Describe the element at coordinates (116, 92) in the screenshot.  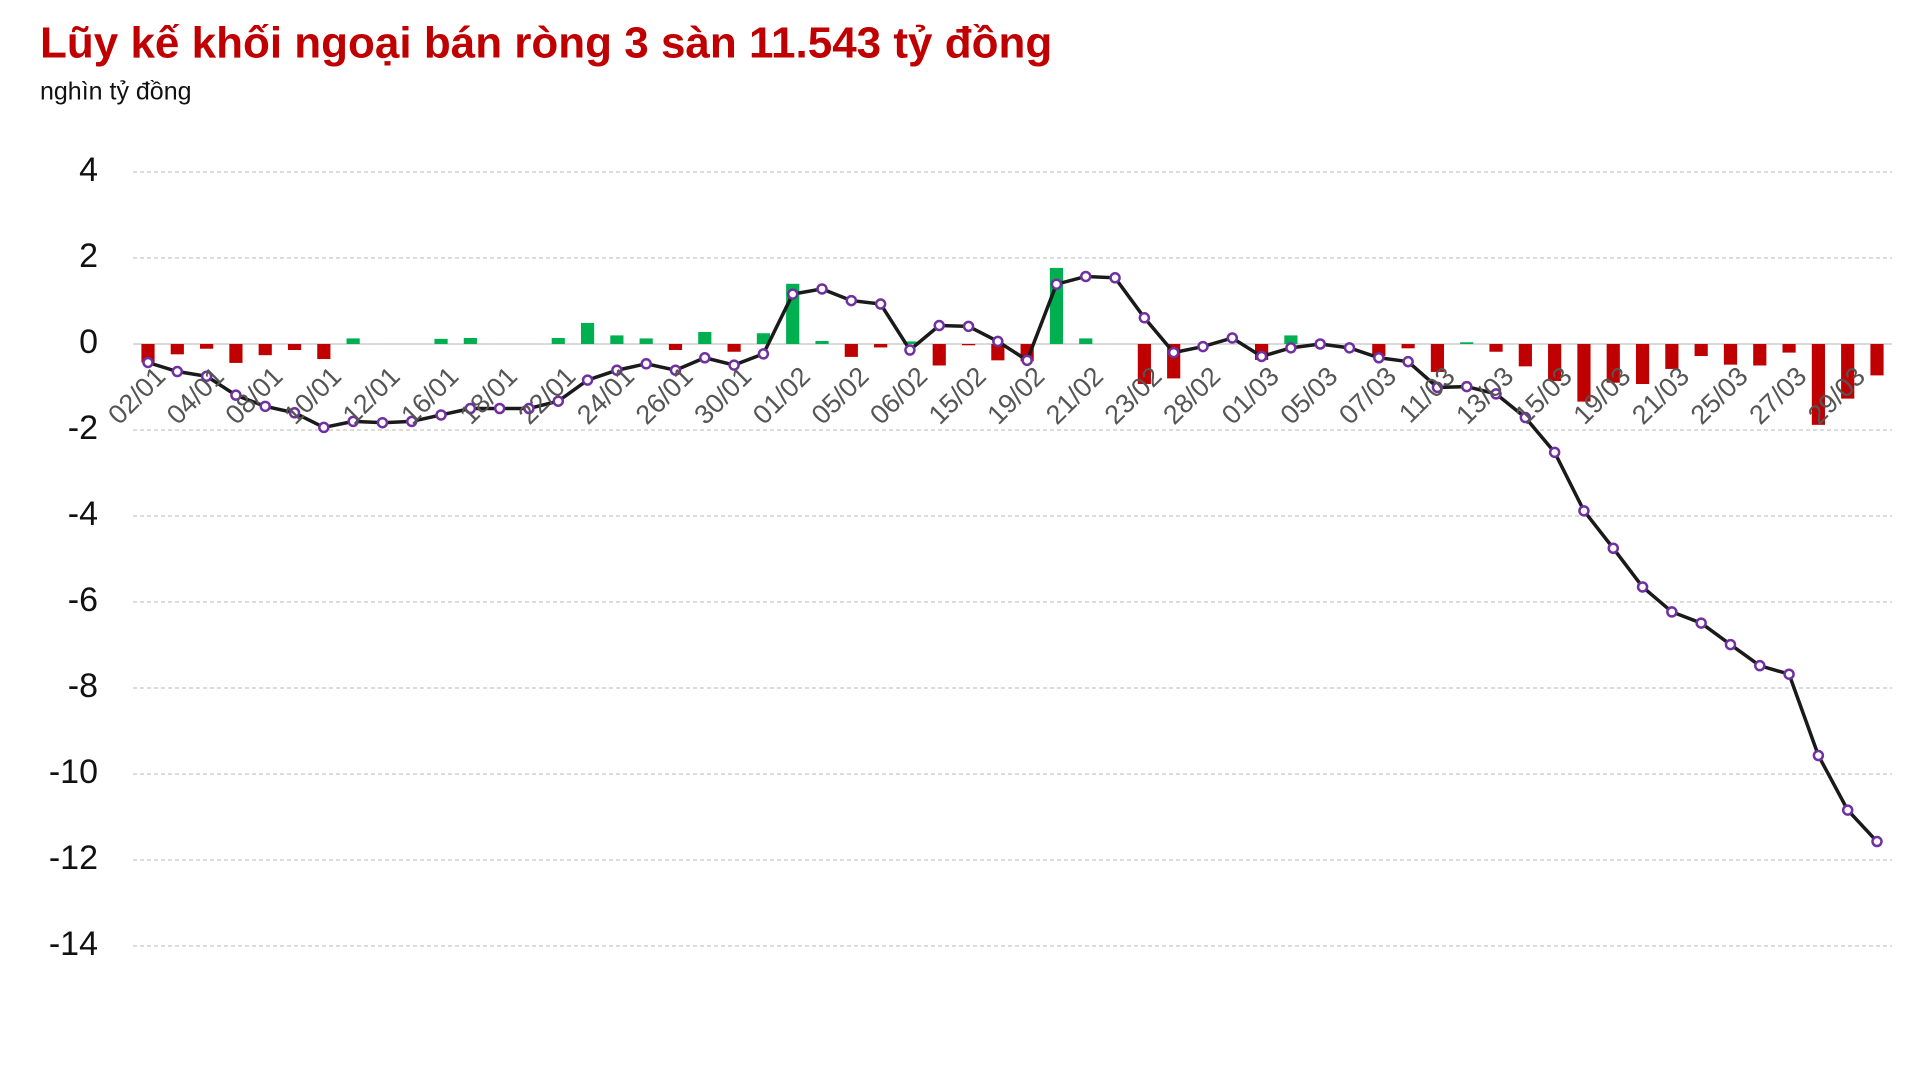
I see `chart-subtitle: nghìn tỷ đồng` at that location.